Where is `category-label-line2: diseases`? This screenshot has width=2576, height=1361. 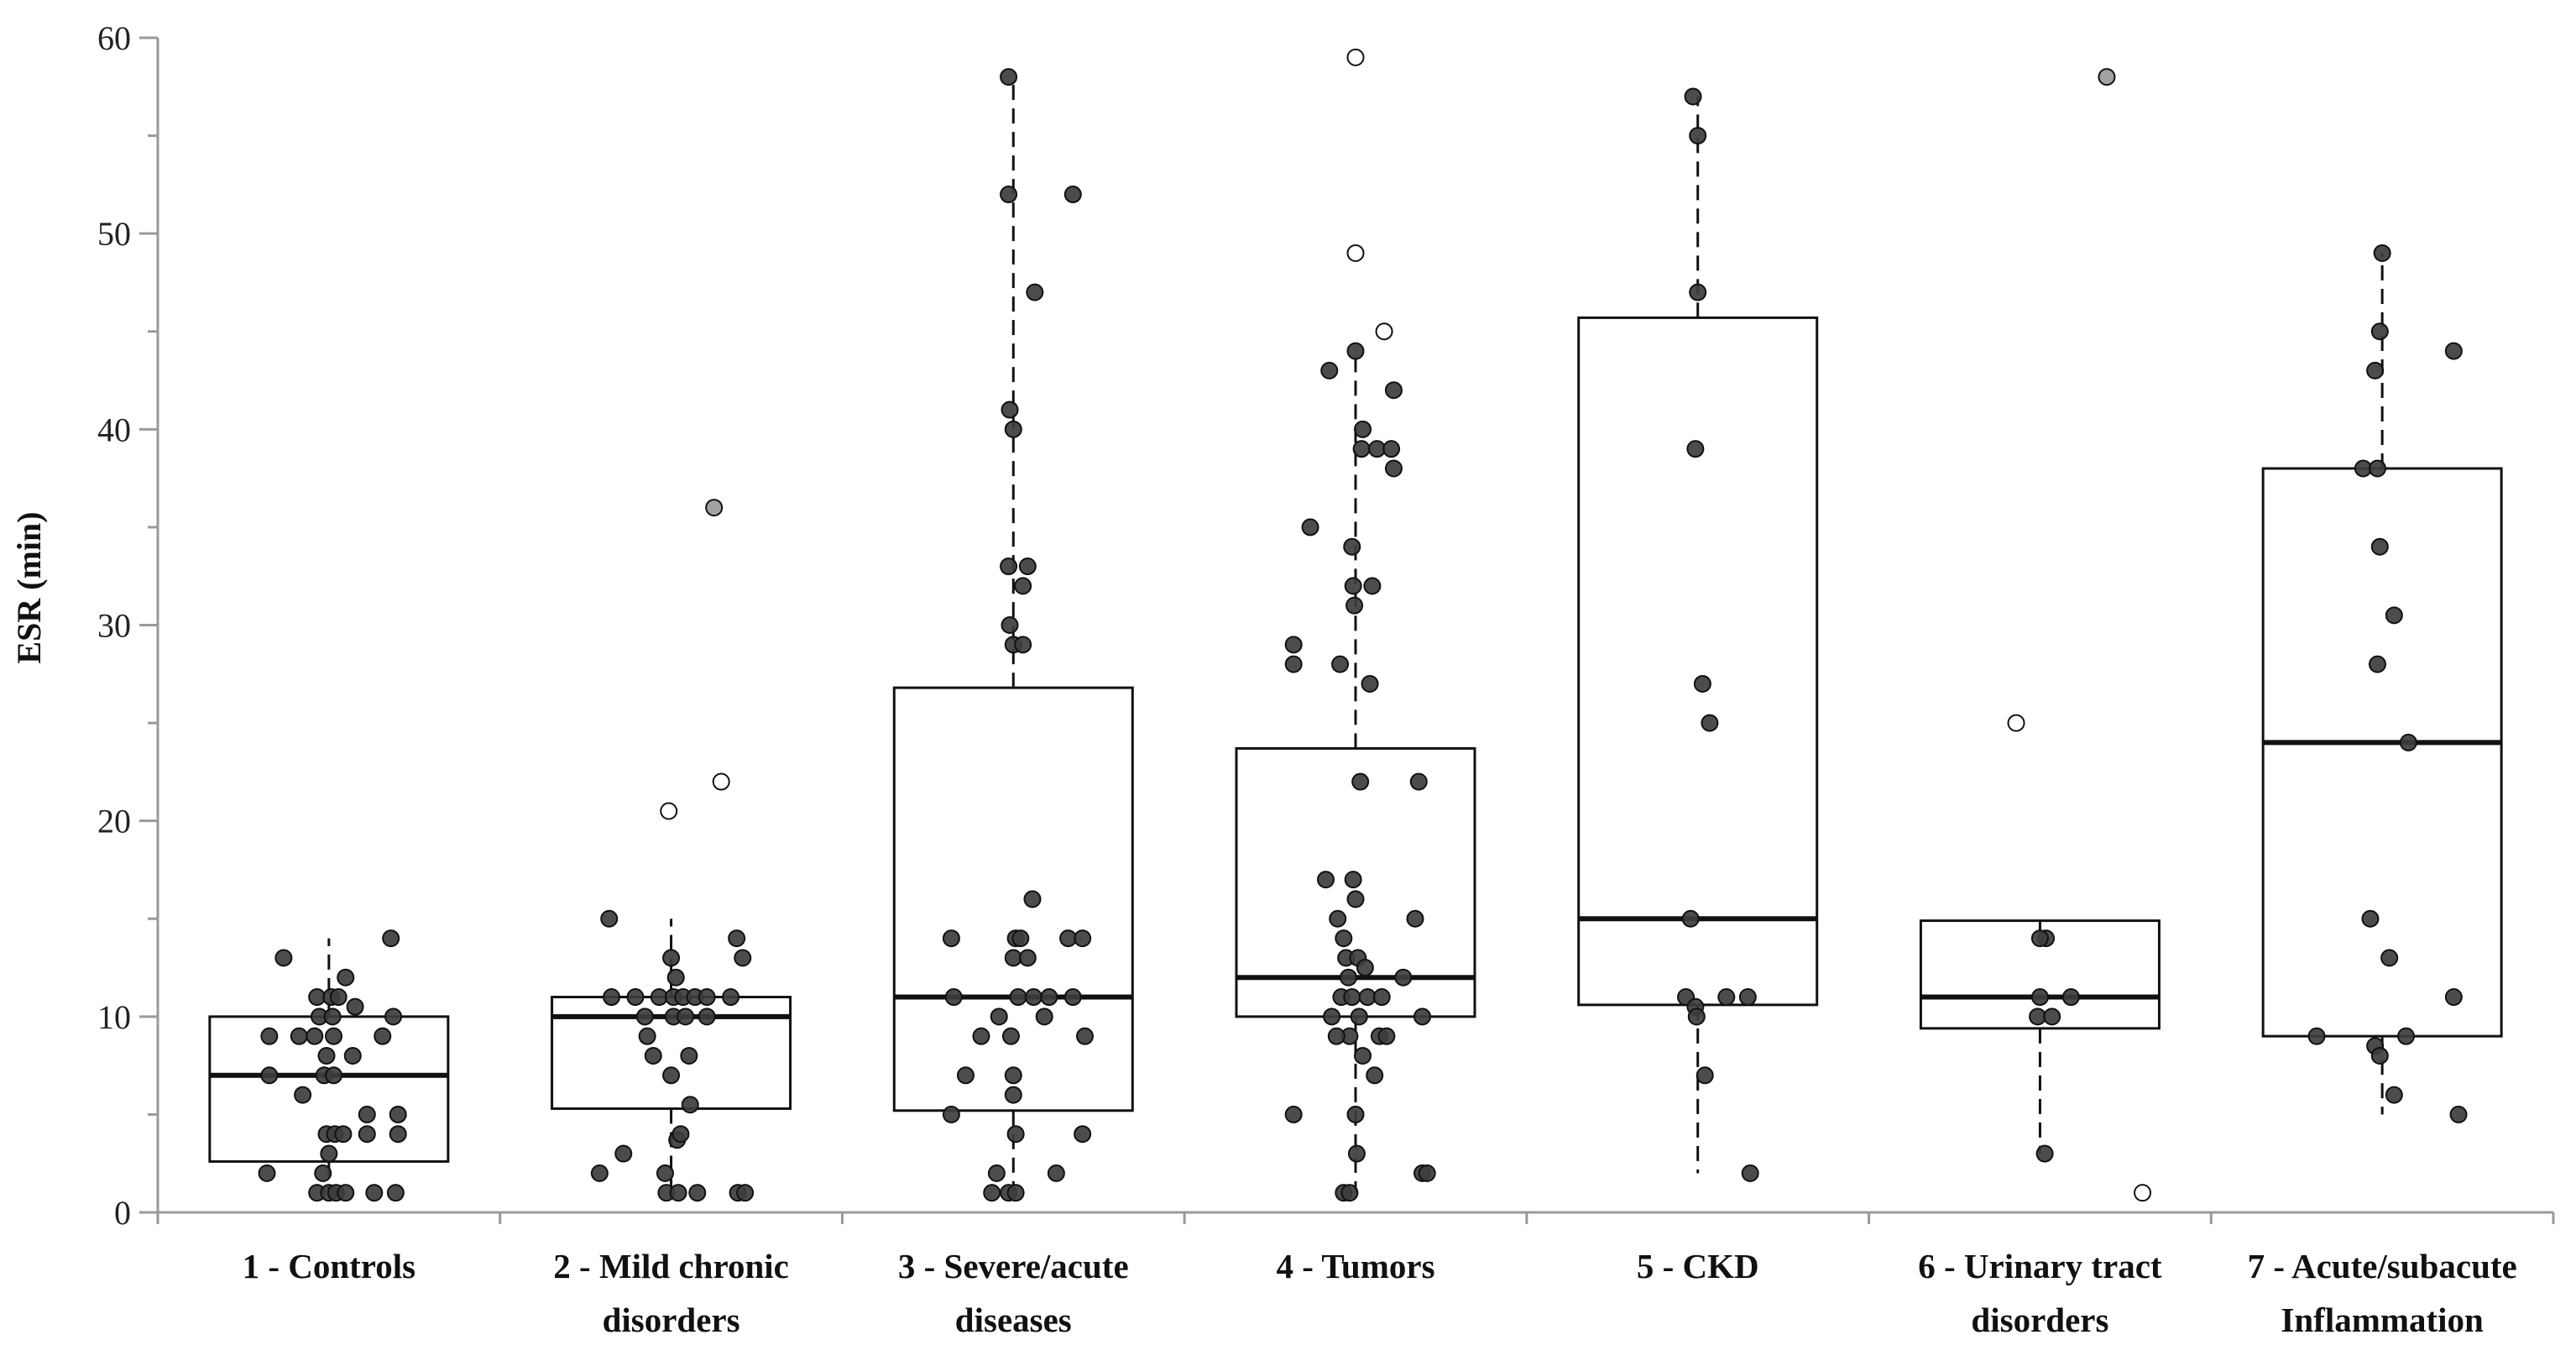
category-label-line2: diseases is located at coordinates (1013, 1320).